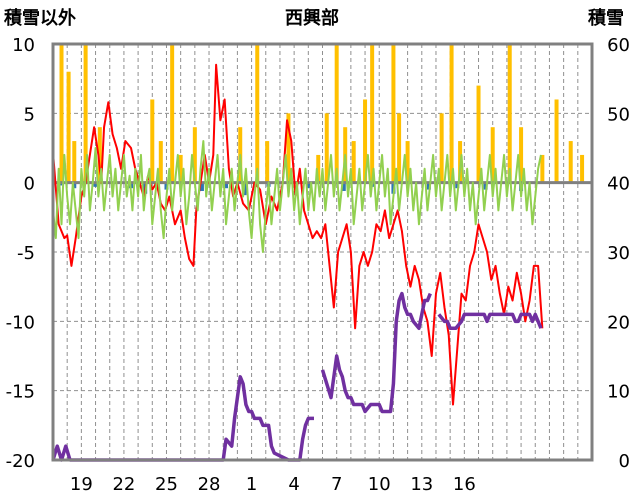 This screenshot has width=636, height=501. Describe the element at coordinates (618, 392) in the screenshot. I see `right-tick-label: 10` at that location.